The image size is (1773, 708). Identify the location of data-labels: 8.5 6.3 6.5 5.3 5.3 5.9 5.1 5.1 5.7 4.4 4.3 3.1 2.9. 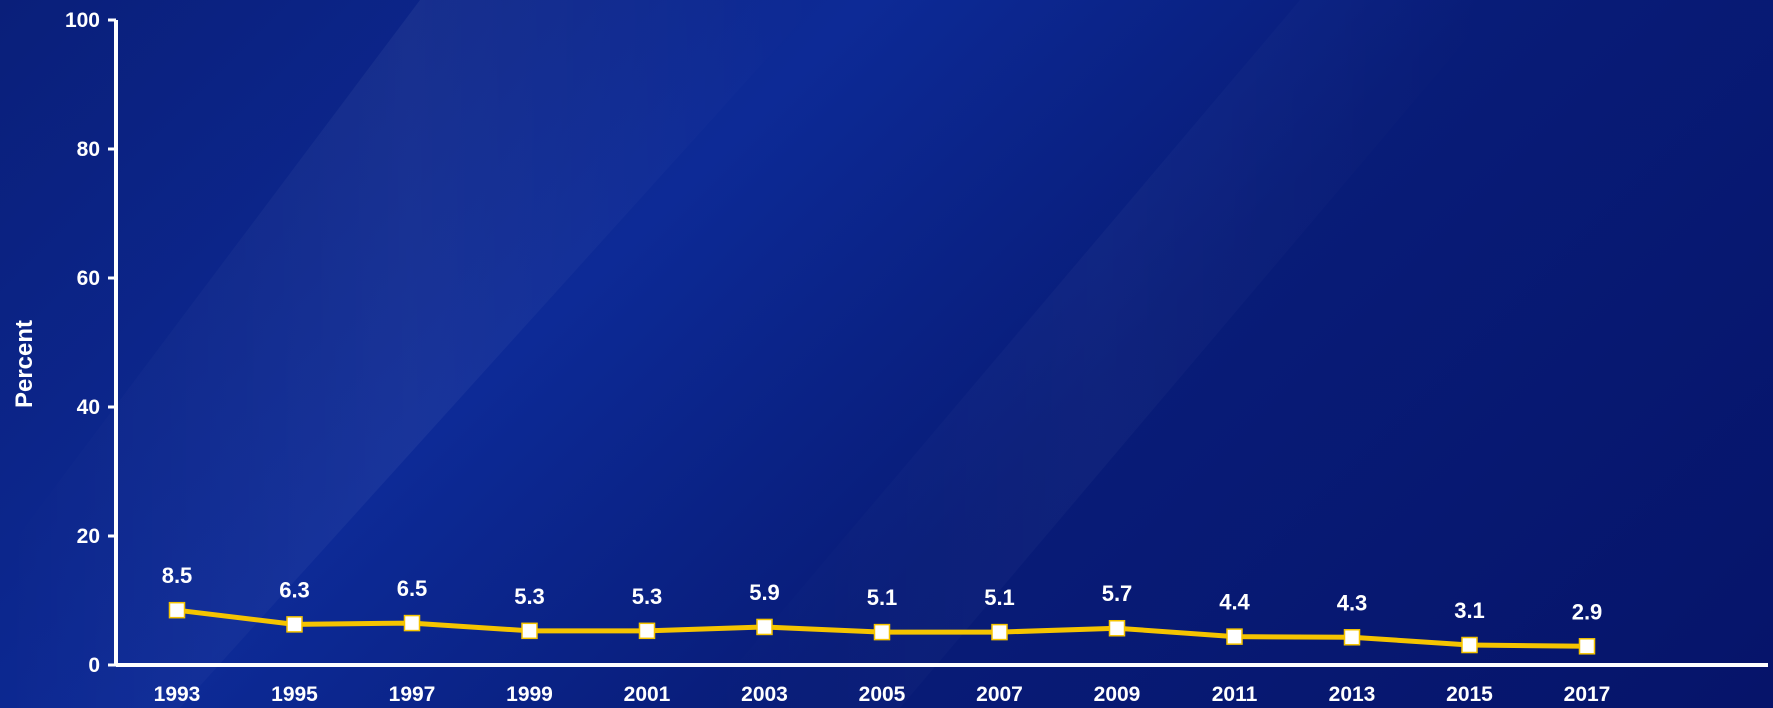
(882, 593).